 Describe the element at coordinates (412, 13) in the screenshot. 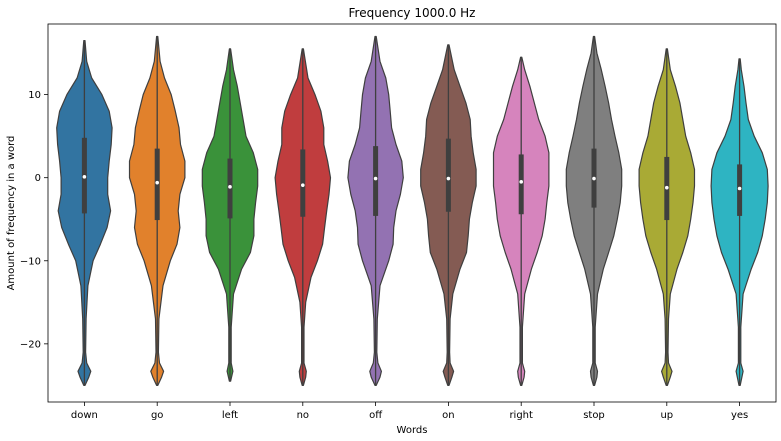

I see `chart-title: Frequency 1000.0 Hz` at that location.